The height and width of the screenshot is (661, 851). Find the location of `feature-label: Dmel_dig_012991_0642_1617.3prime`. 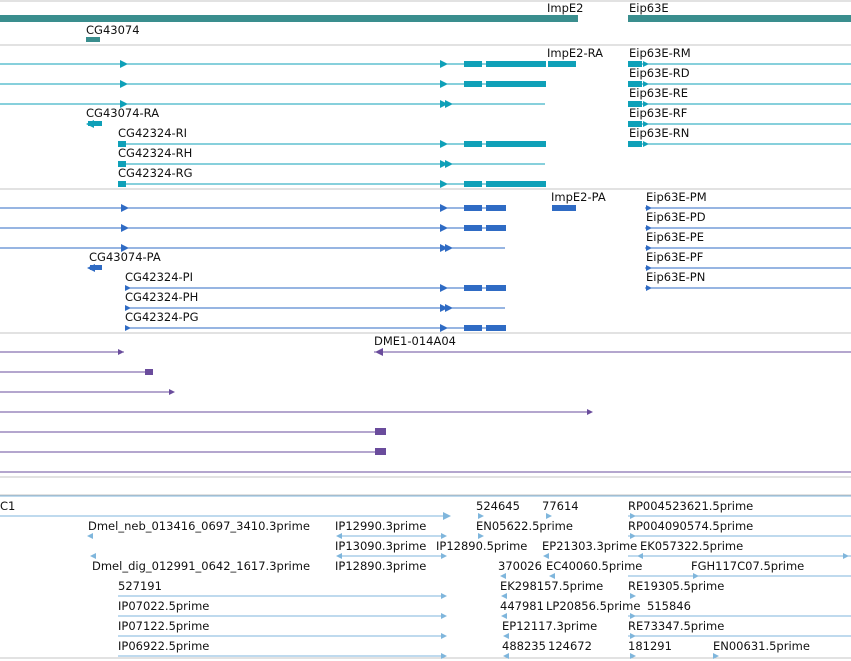

feature-label: Dmel_dig_012991_0642_1617.3prime is located at coordinates (201, 566).